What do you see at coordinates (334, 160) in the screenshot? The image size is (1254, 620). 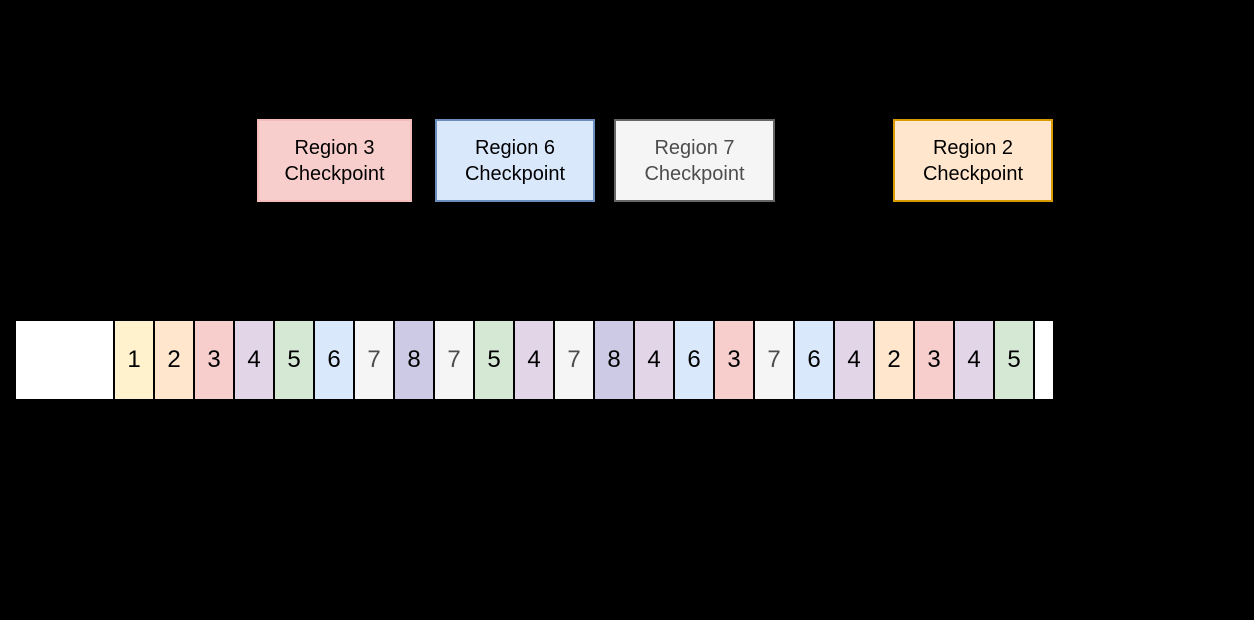 I see `checkpoint-box: Region 3 Checkpoint` at bounding box center [334, 160].